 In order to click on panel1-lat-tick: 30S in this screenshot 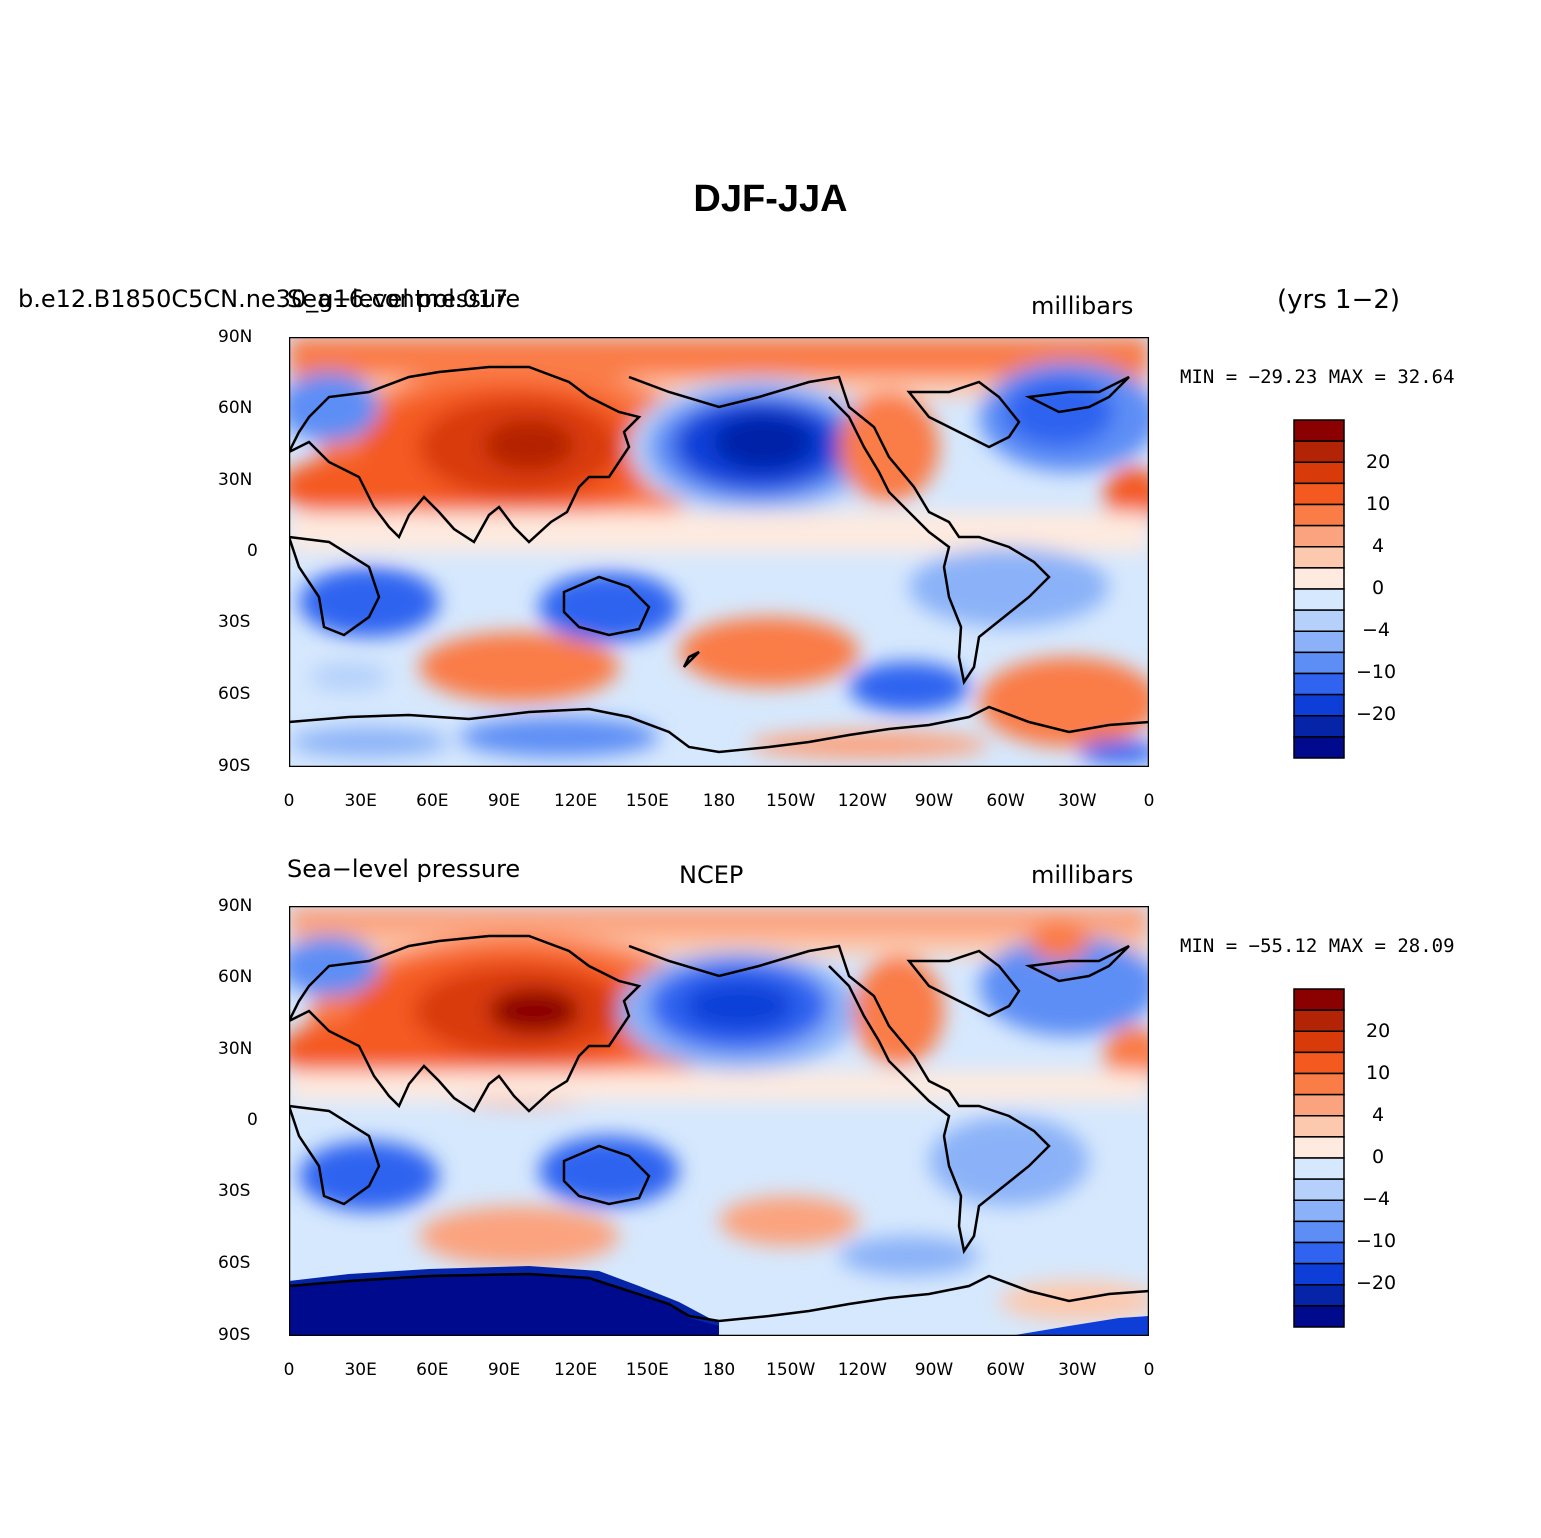, I will do `click(234, 622)`.